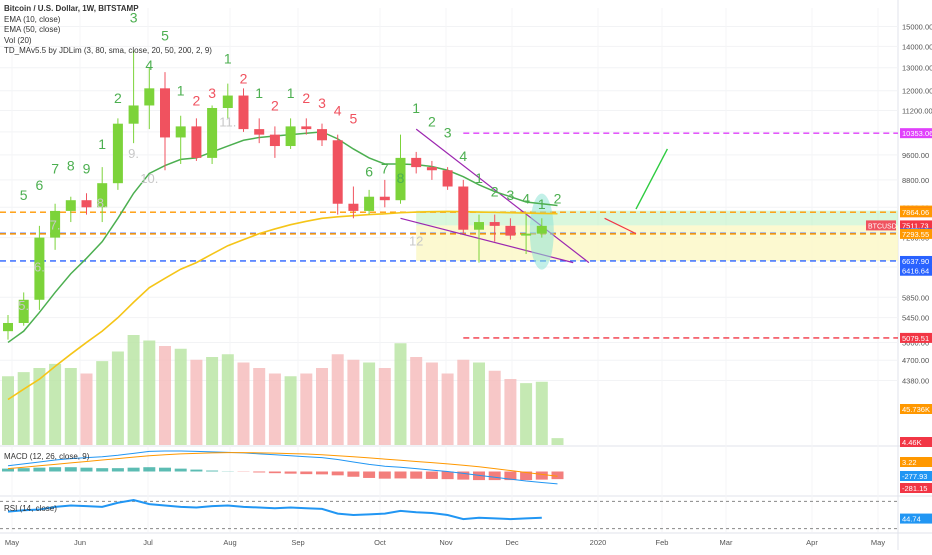  Describe the element at coordinates (917, 133) in the screenshot. I see `price-level-text: 10353.06` at that location.